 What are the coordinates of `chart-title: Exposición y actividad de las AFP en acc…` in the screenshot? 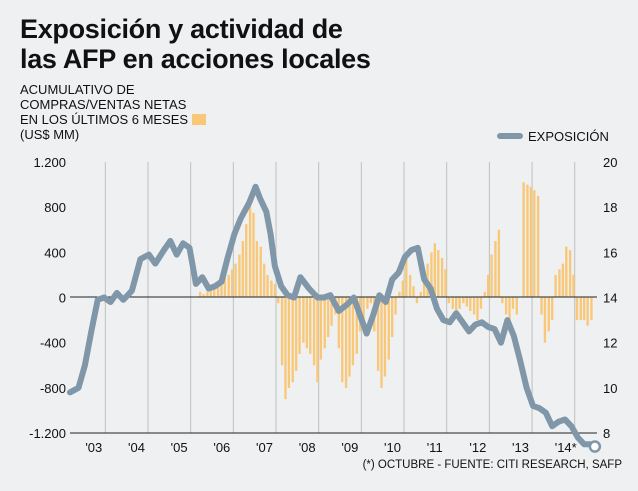 It's located at (240, 44).